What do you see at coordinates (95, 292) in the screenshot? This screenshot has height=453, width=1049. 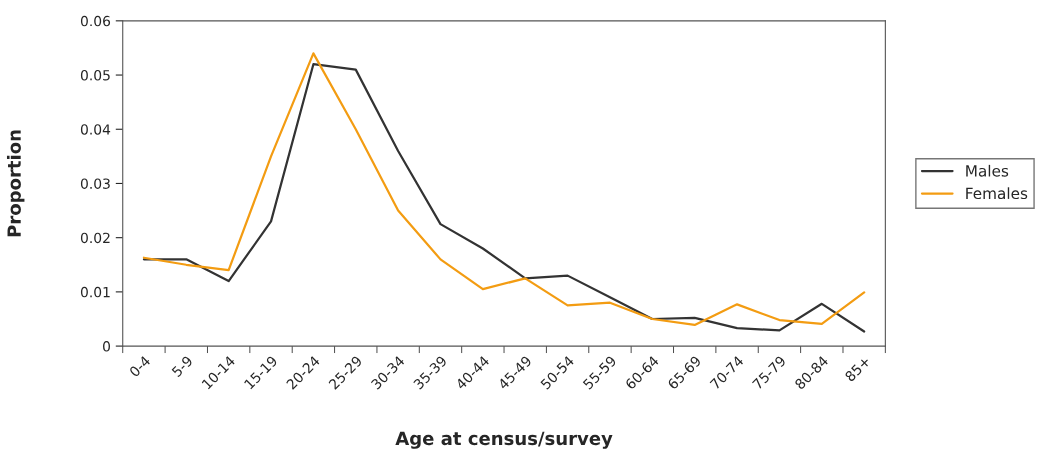 I see `y-tick-label: 0.01` at bounding box center [95, 292].